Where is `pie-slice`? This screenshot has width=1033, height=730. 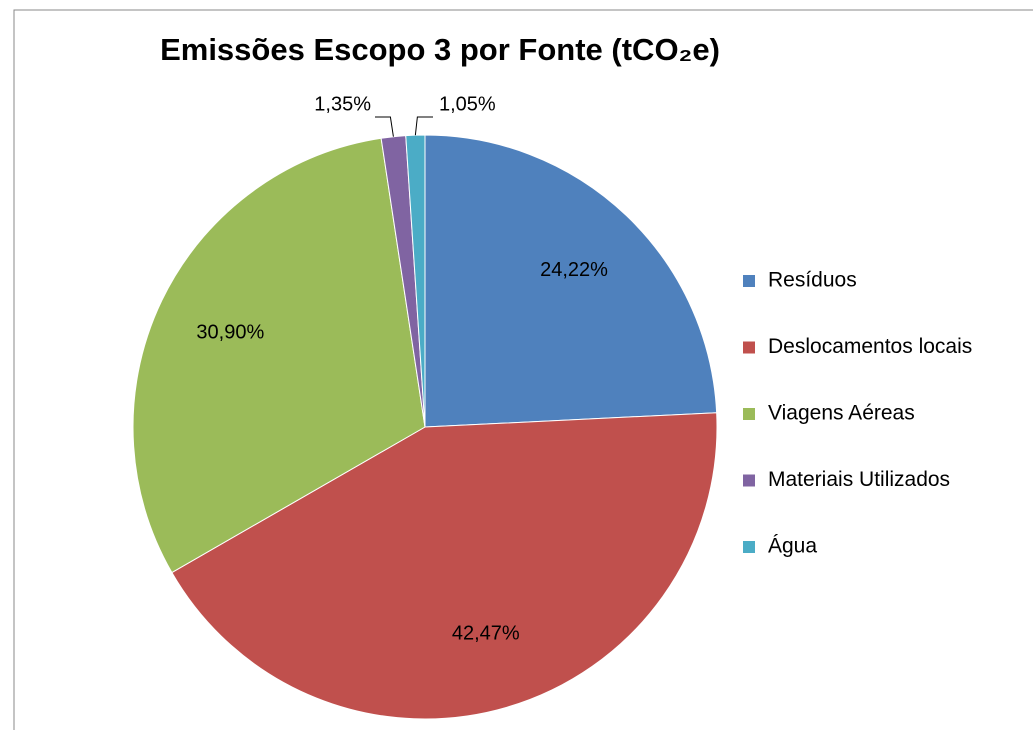
pie-slice is located at coordinates (571, 281).